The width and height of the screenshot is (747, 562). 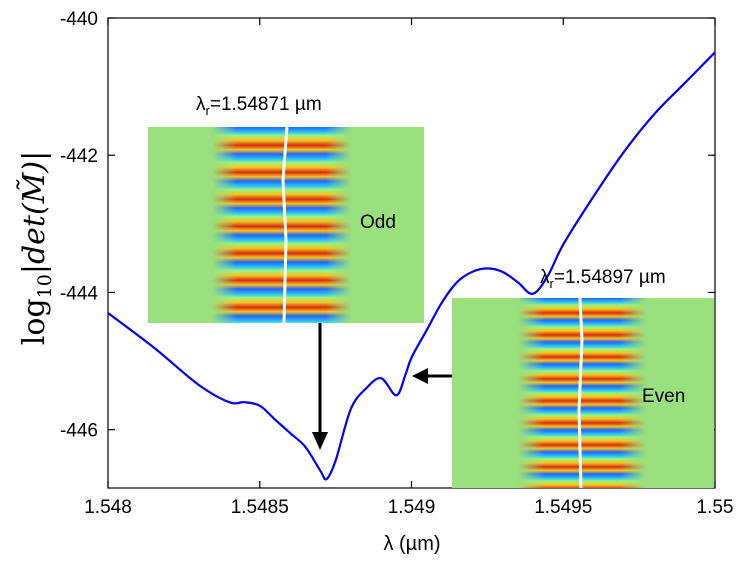 I want to click on x-tick-label: 1.5495, so click(x=563, y=507).